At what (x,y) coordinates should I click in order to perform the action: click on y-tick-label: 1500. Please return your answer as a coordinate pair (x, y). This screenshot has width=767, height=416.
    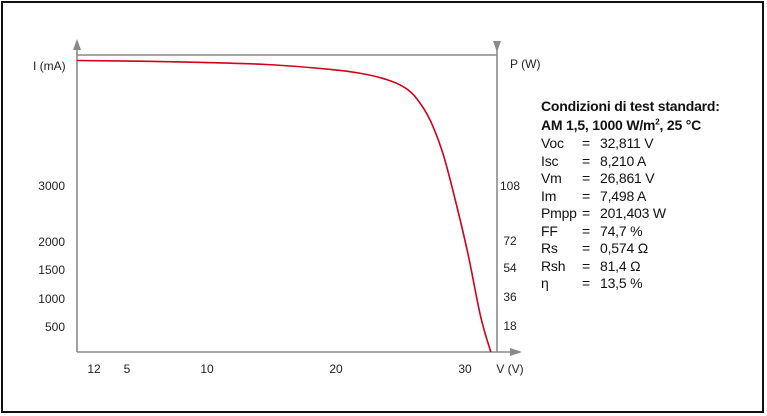
    Looking at the image, I should click on (51, 270).